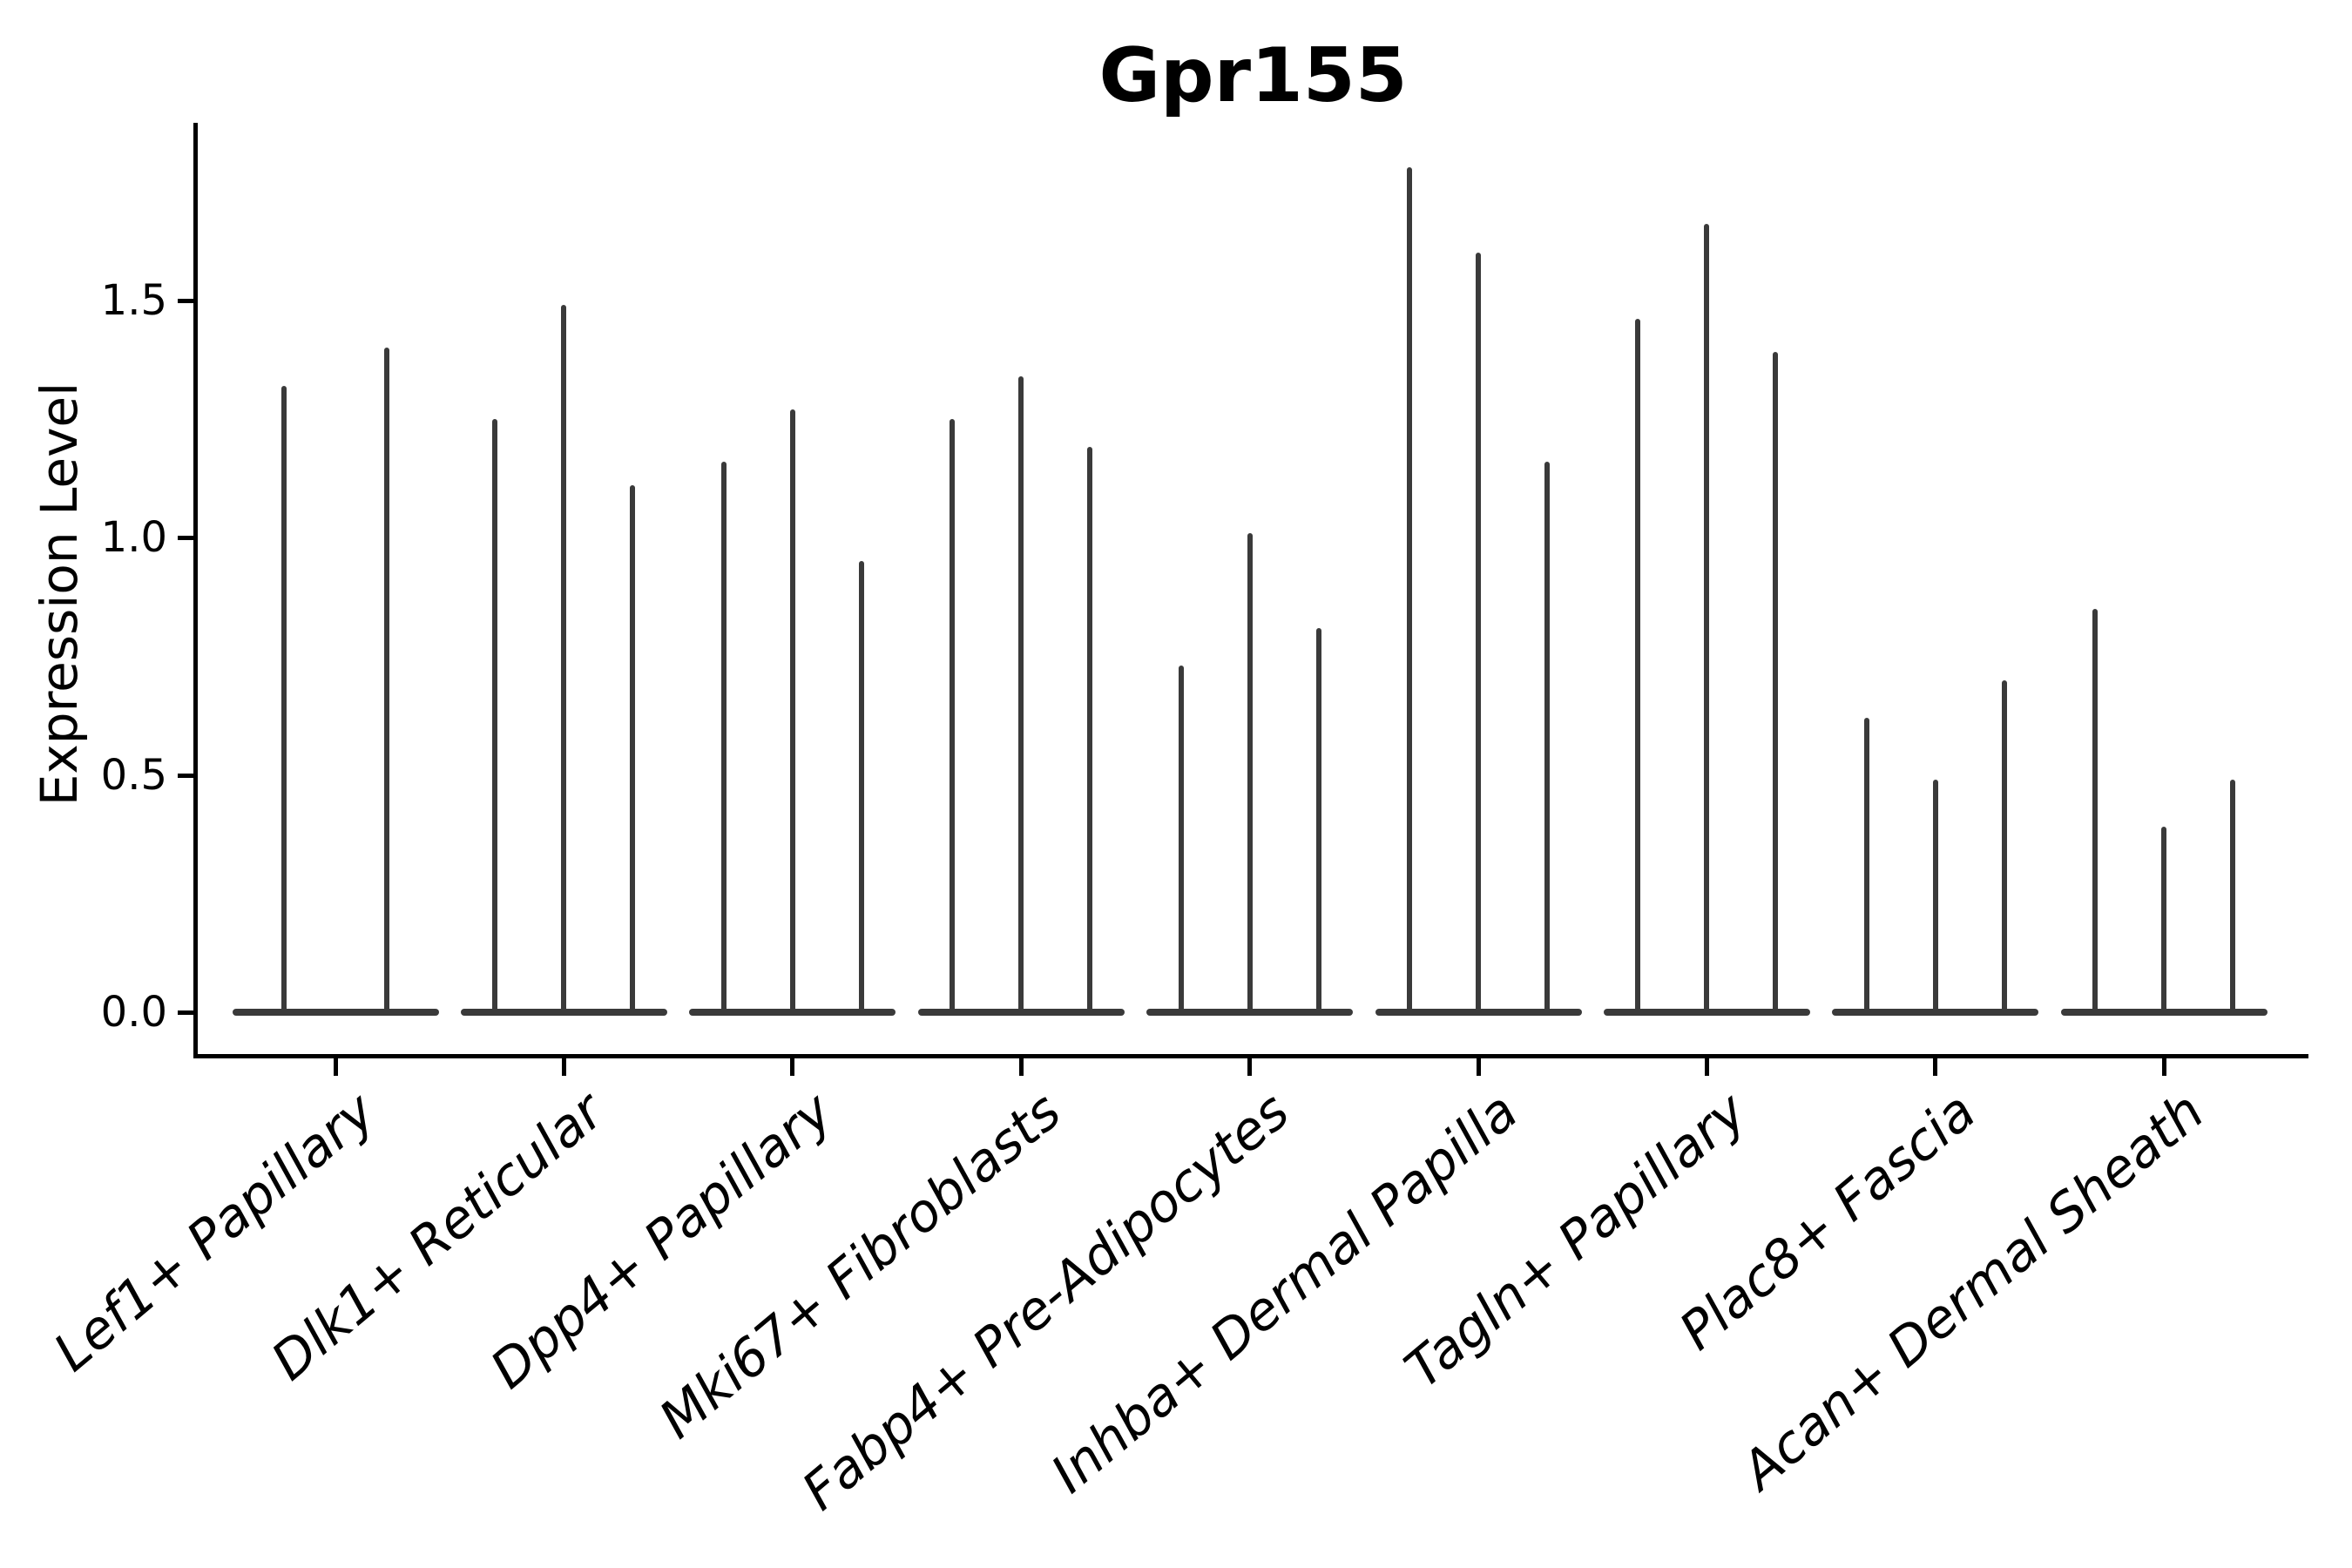 The height and width of the screenshot is (1568, 2352). What do you see at coordinates (134, 300) in the screenshot?
I see `y-tick-label: 1.5` at bounding box center [134, 300].